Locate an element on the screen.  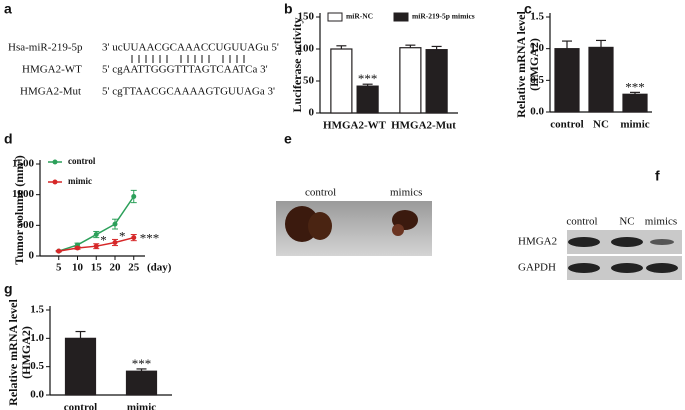
lane-label: control is located at coordinates (581, 222).